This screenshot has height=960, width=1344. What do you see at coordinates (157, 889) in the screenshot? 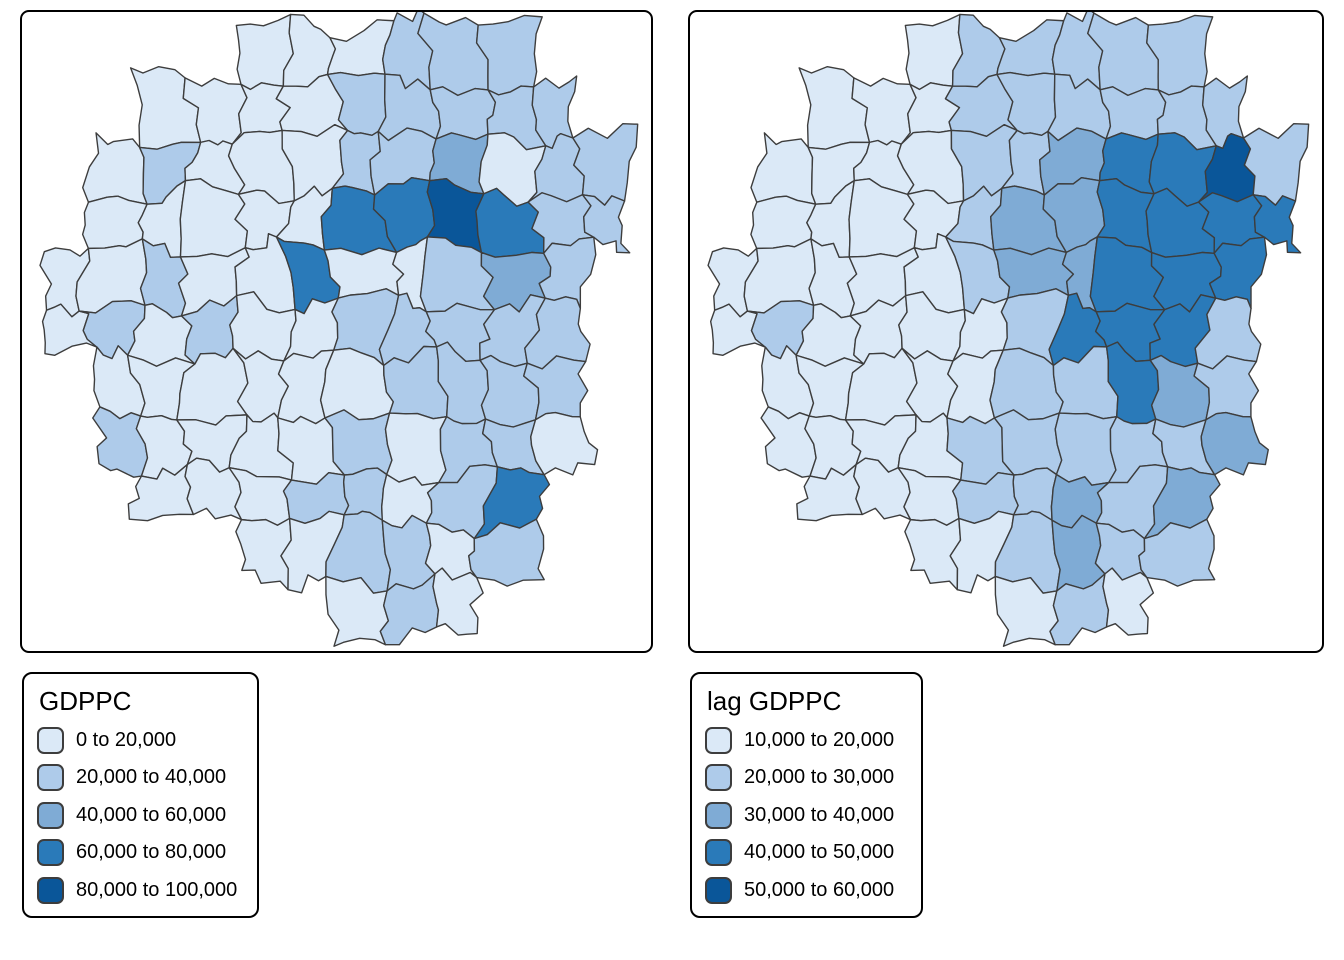
I see `legend-label: 80,000 to 100,000` at bounding box center [157, 889].